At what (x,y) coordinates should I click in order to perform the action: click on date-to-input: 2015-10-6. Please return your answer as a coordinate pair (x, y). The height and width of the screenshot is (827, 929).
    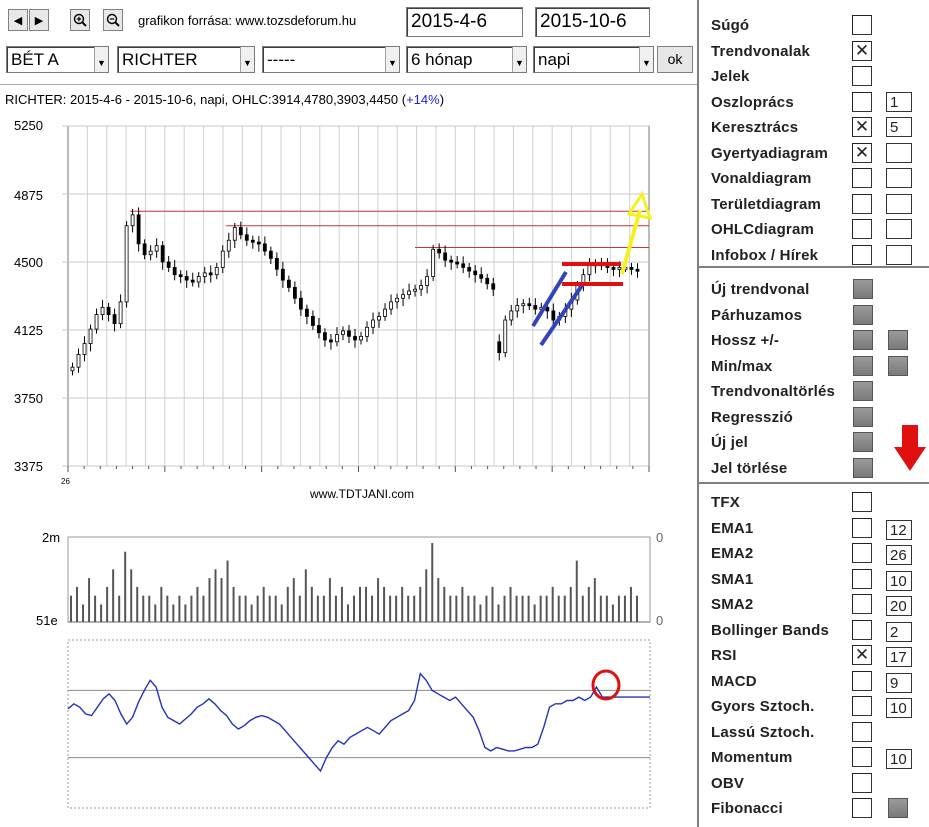
    Looking at the image, I should click on (592, 22).